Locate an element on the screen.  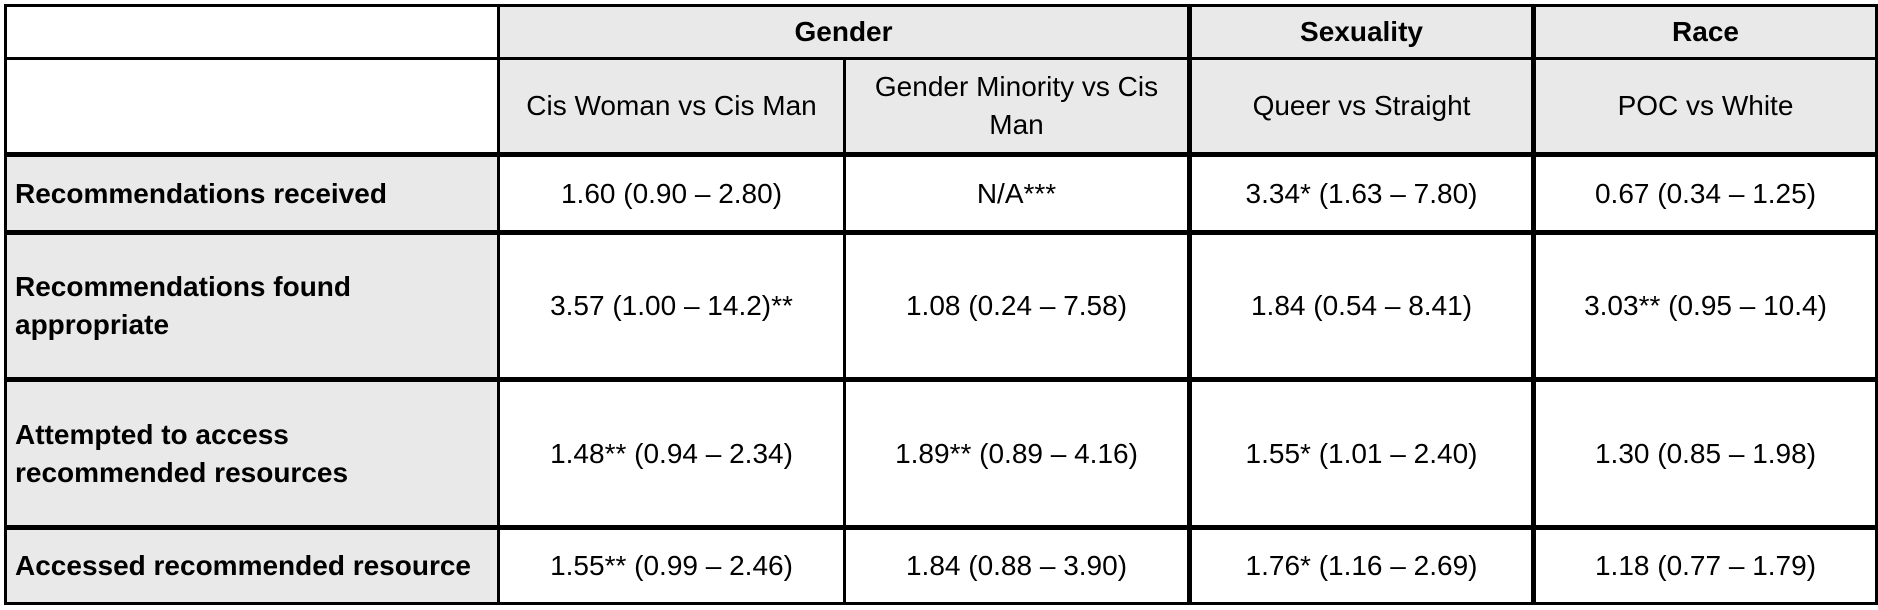
table-cell: 3.34* (1.63 – 7.80) is located at coordinates (1361, 193).